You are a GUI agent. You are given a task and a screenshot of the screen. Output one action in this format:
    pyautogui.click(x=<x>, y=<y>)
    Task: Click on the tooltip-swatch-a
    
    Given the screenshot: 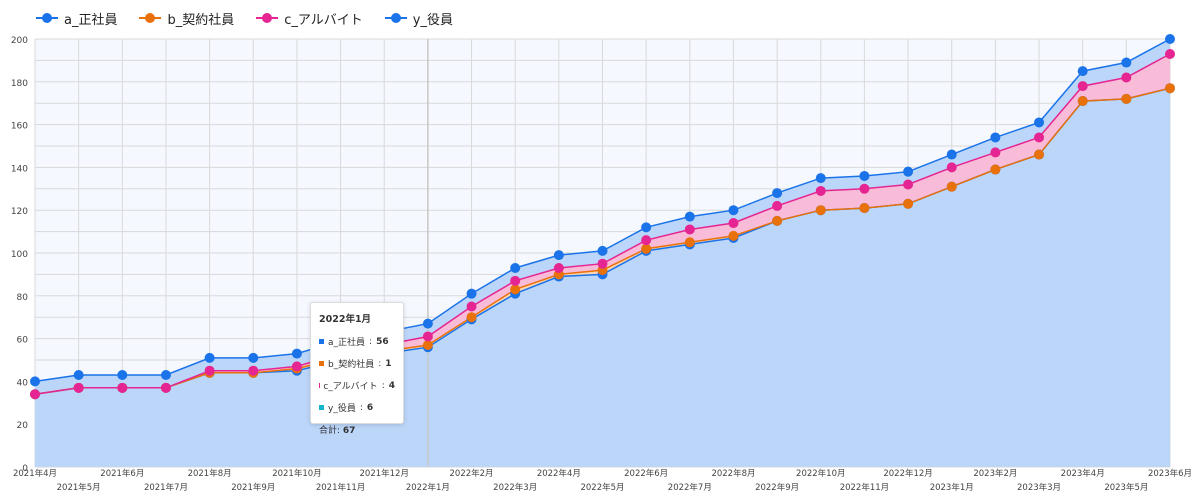 What is the action you would take?
    pyautogui.click(x=321, y=341)
    